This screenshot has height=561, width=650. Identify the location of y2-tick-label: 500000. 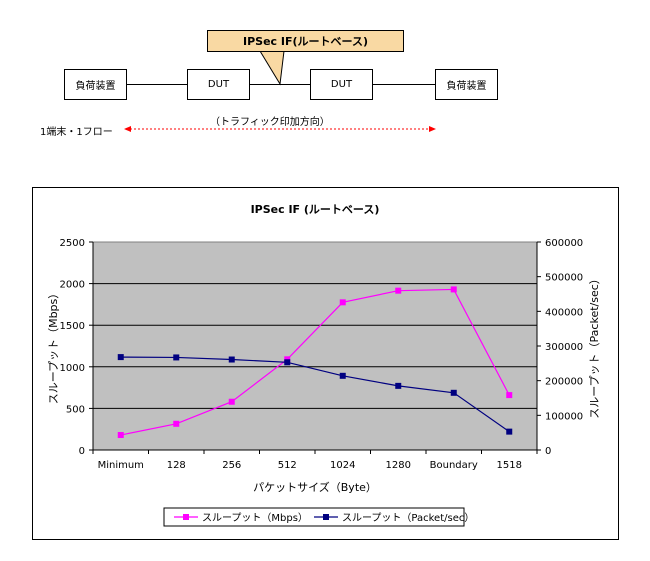
(564, 278).